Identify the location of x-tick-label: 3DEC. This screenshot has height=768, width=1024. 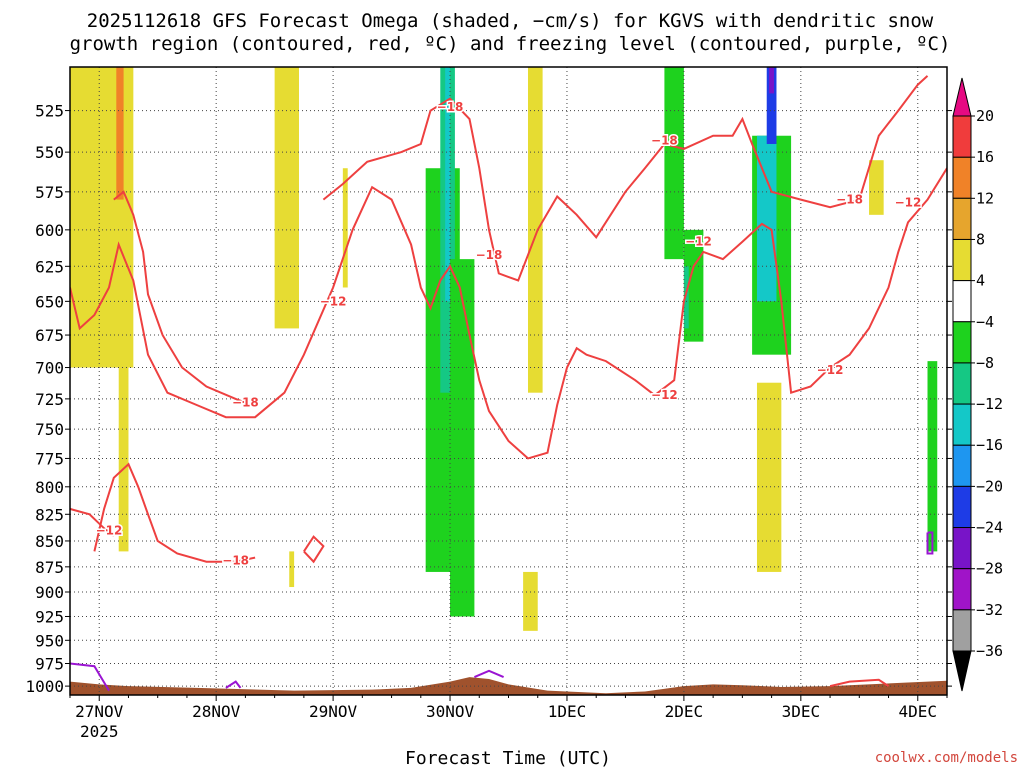
(801, 711).